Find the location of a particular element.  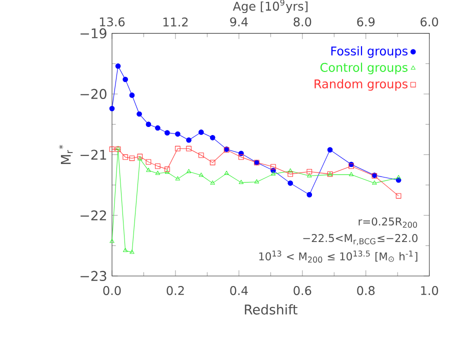

y-tick-label: −21 is located at coordinates (93, 155).